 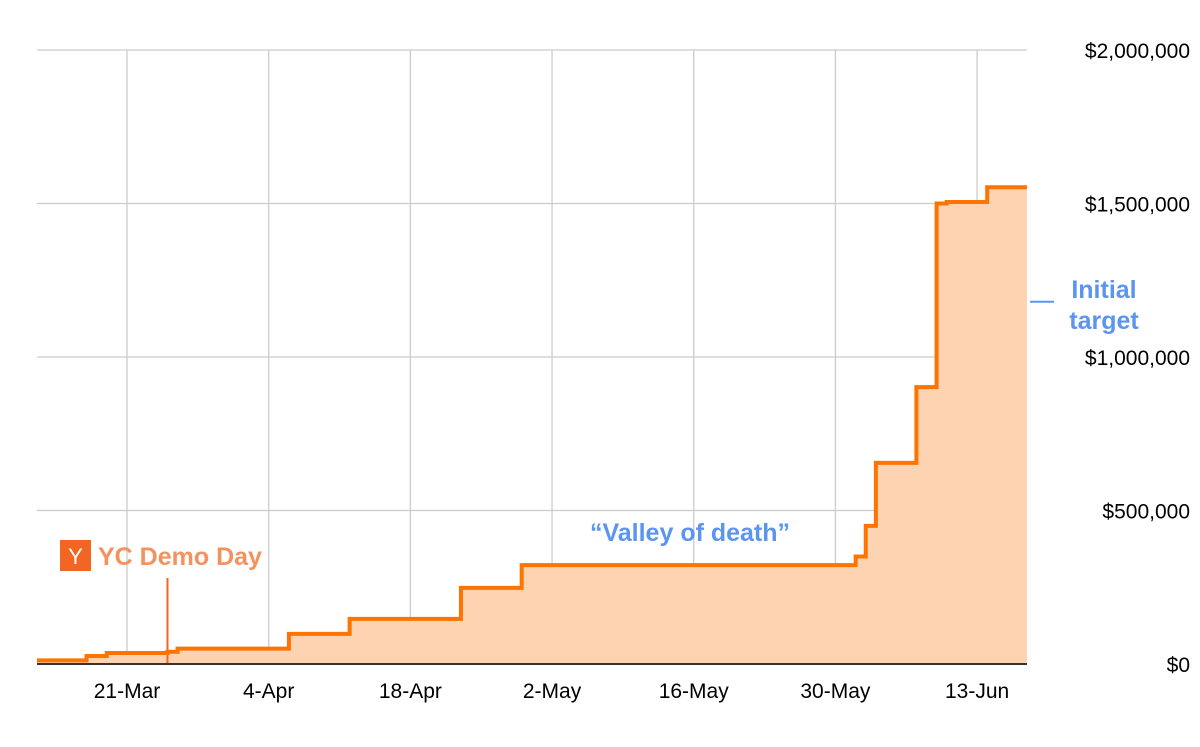 What do you see at coordinates (127, 691) in the screenshot?
I see `x-tick-label: 21-Mar` at bounding box center [127, 691].